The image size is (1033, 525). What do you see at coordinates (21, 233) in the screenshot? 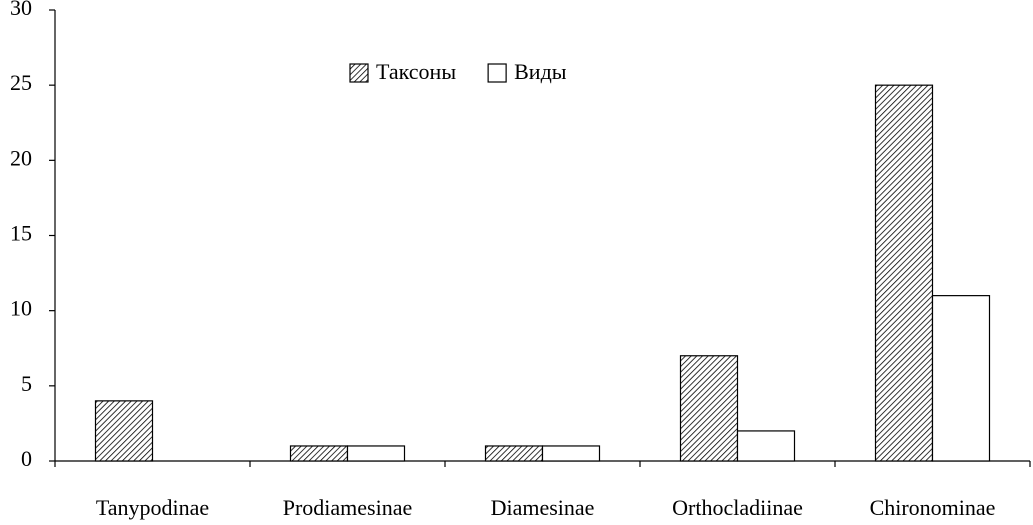
I see `y-tick-label: 15` at bounding box center [21, 233].